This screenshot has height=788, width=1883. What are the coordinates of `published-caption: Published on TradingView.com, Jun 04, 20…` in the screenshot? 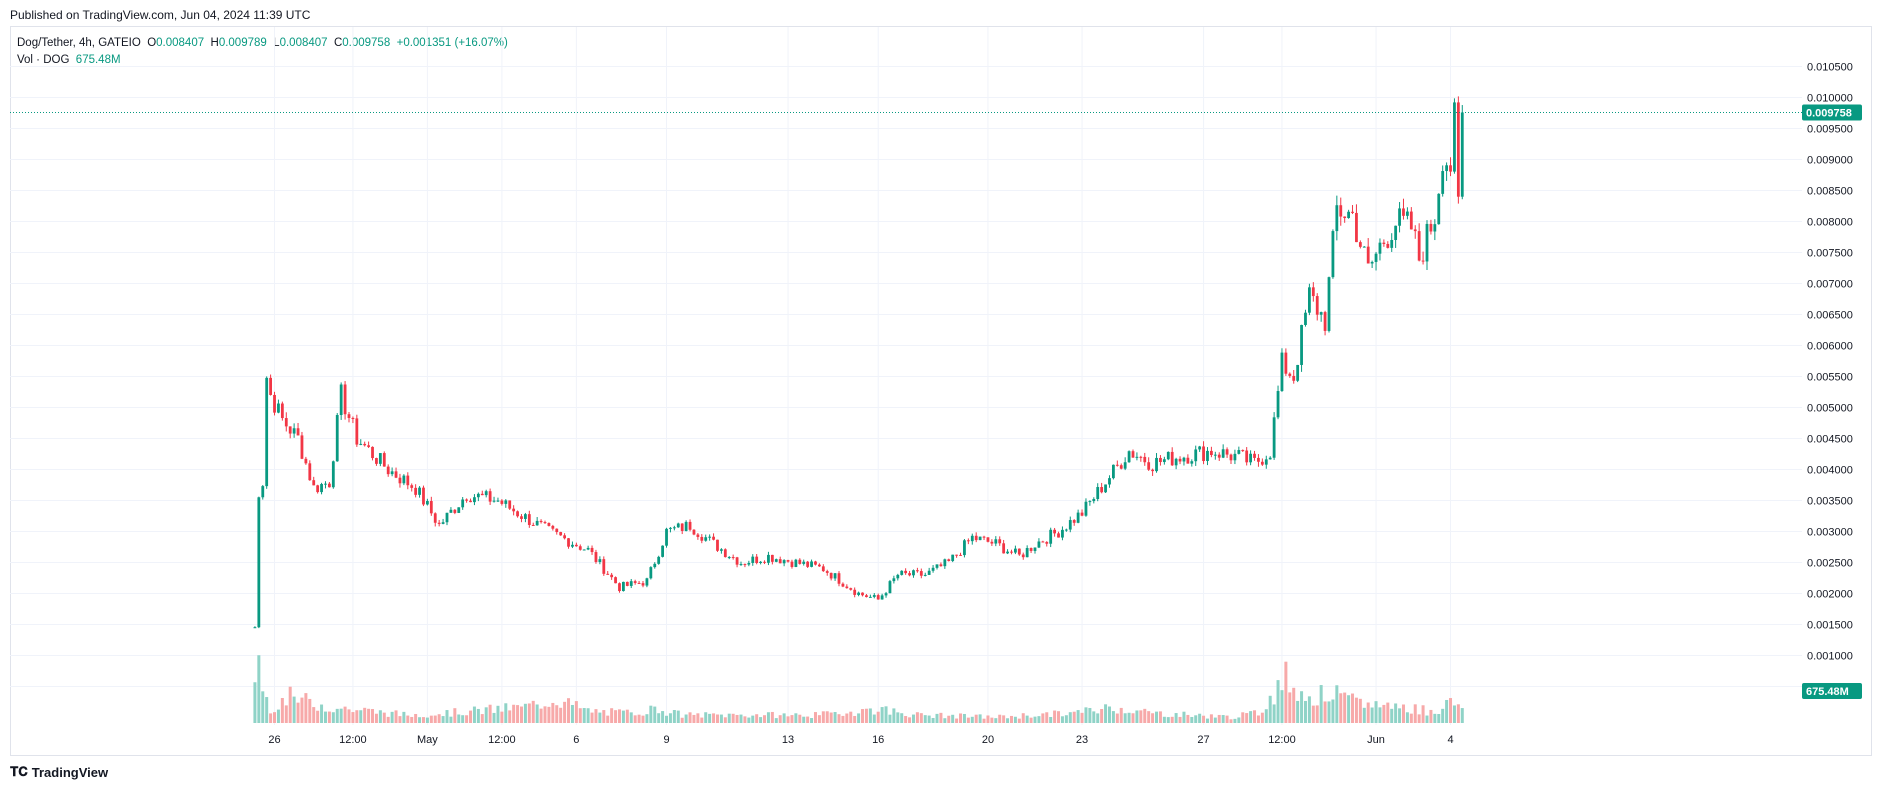 It's located at (160, 15).